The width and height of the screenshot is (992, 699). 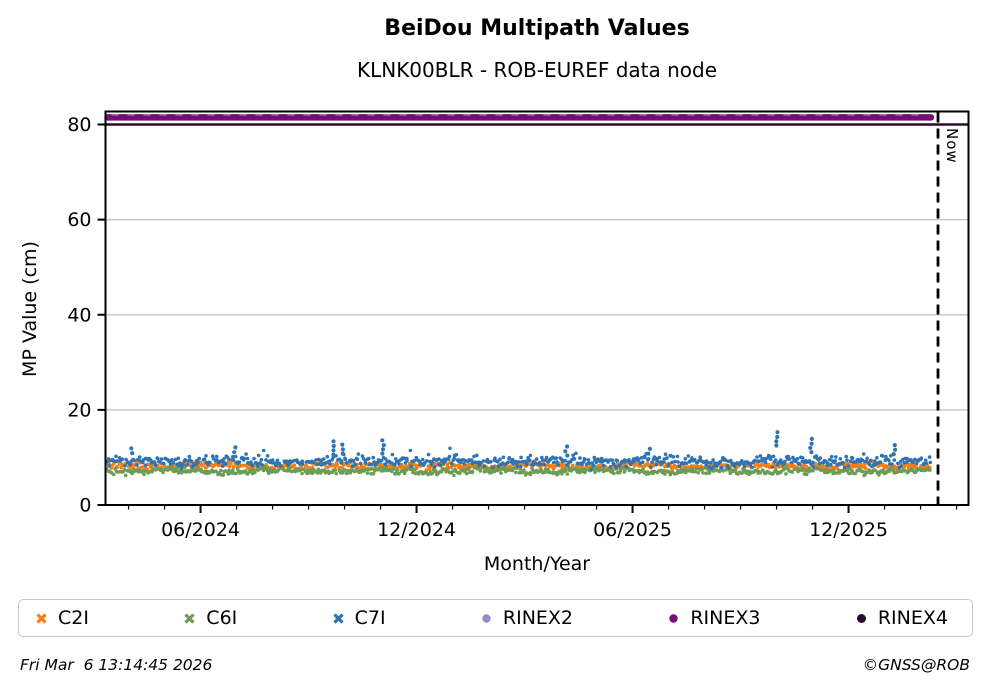 What do you see at coordinates (848, 530) in the screenshot?
I see `x-tick-label: 12/2025` at bounding box center [848, 530].